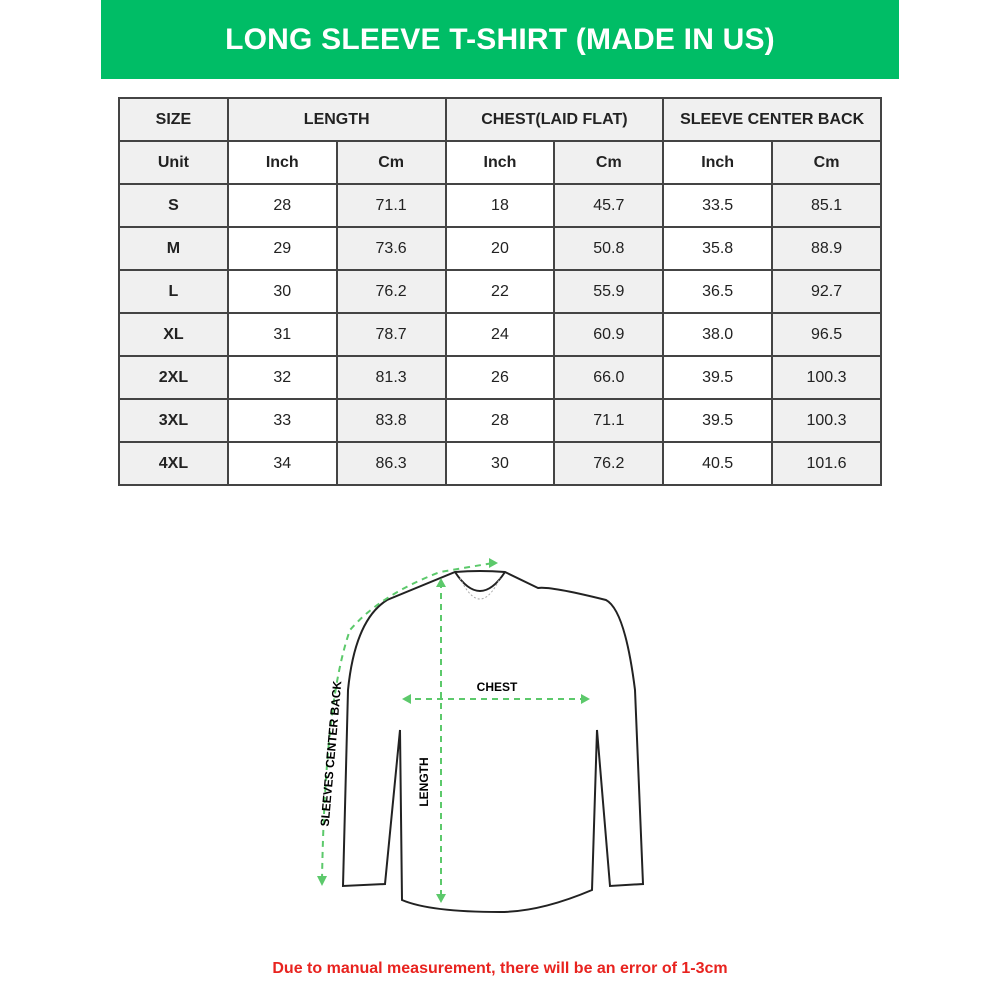  I want to click on page-title: LONG SLEEVE T-SHIRT (MADE IN US), so click(500, 39).